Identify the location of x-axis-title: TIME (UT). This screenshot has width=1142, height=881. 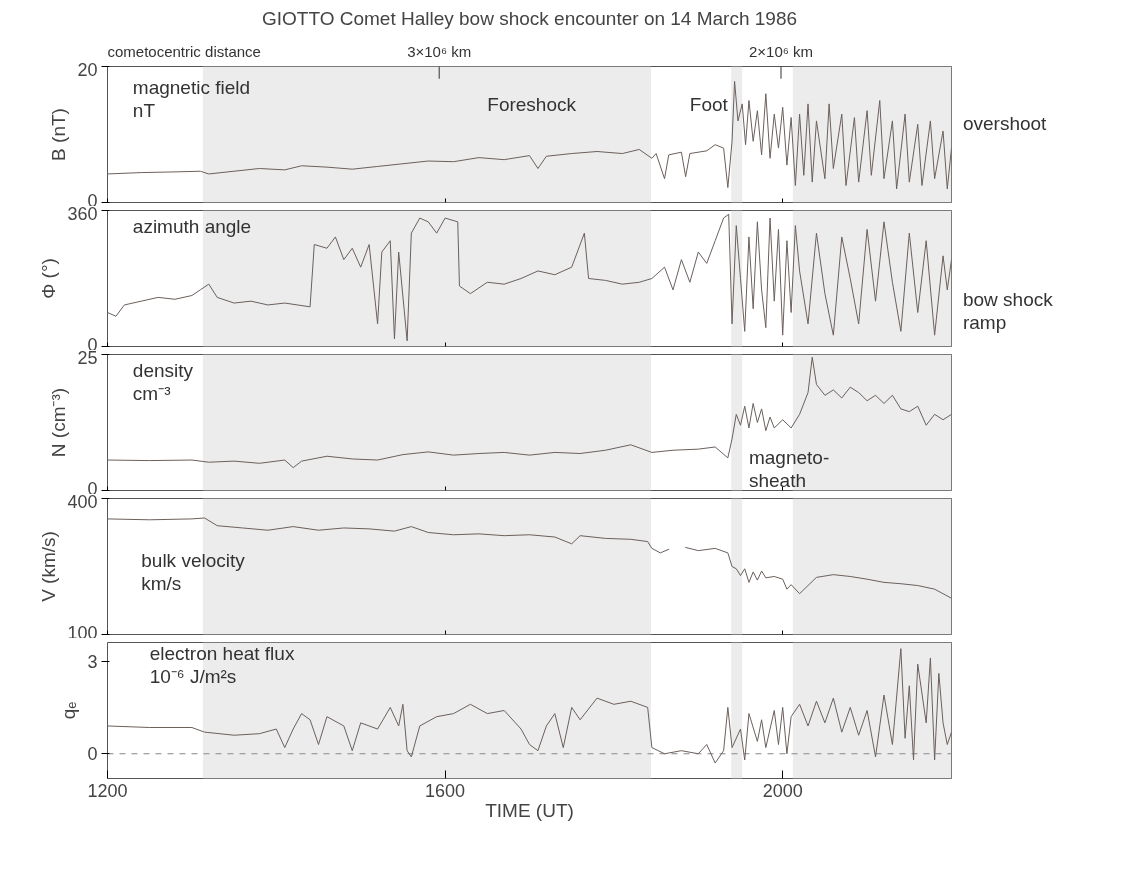
(529, 810).